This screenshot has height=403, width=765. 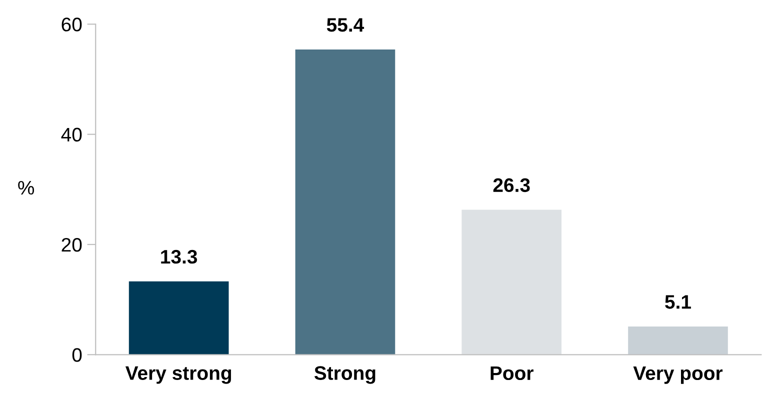 I want to click on x-tick-label: Very poor, so click(x=678, y=375).